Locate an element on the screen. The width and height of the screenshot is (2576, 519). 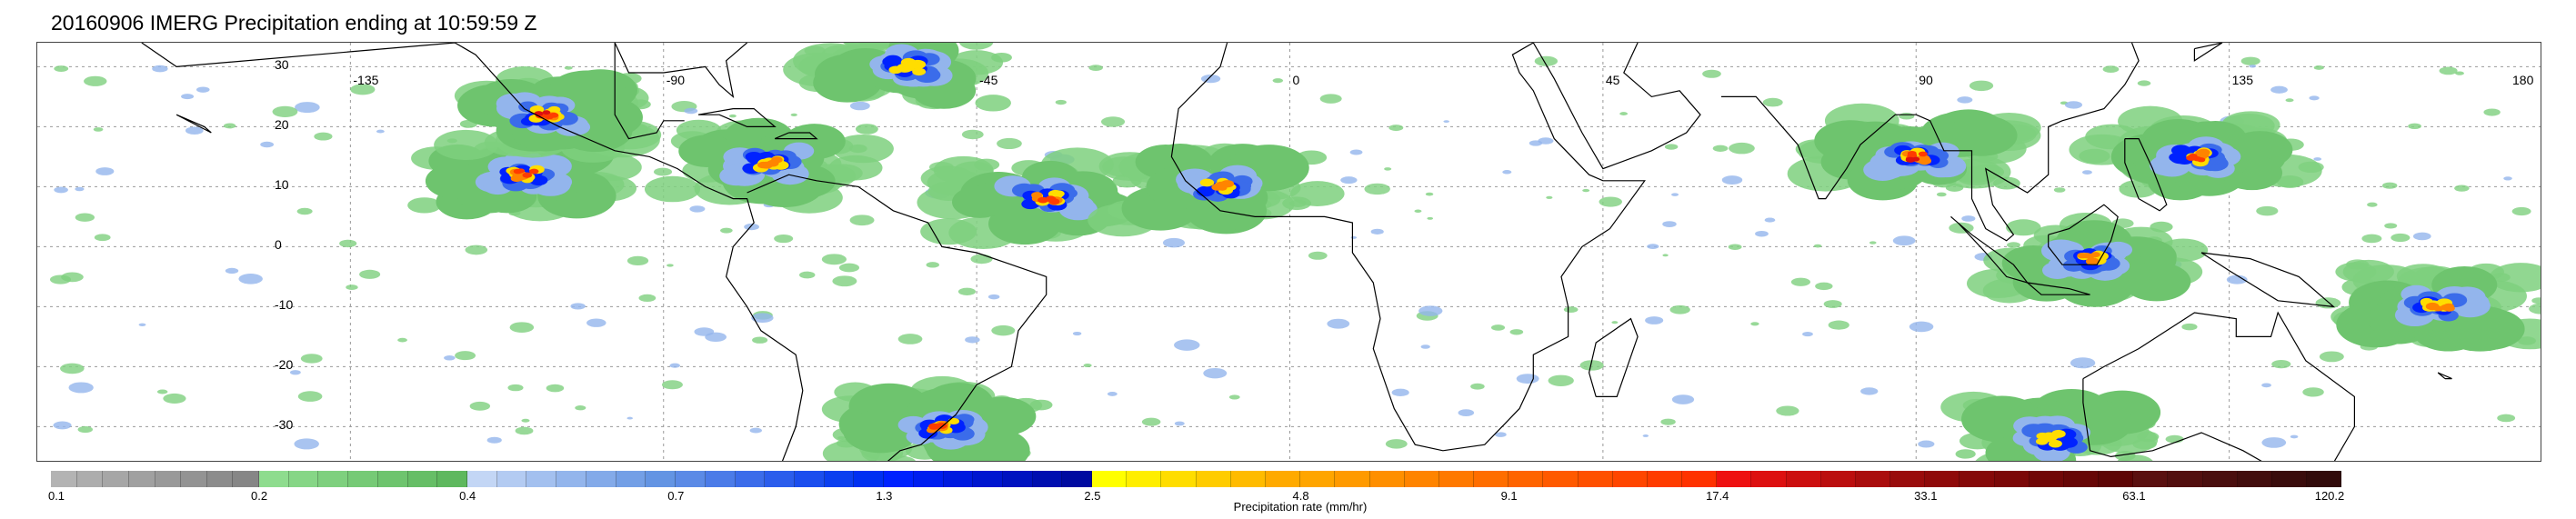
colorbar-tick-label: 17.4 is located at coordinates (1718, 496).